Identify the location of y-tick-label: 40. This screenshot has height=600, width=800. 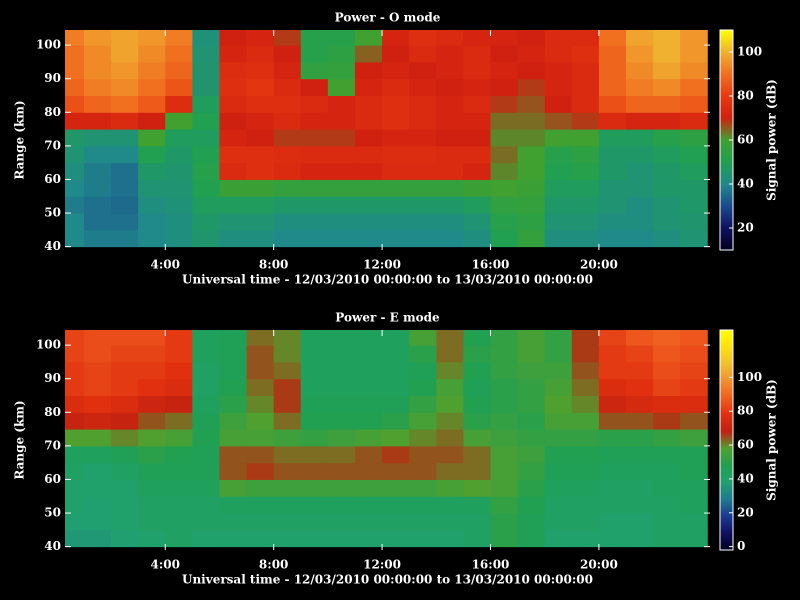
(52, 546).